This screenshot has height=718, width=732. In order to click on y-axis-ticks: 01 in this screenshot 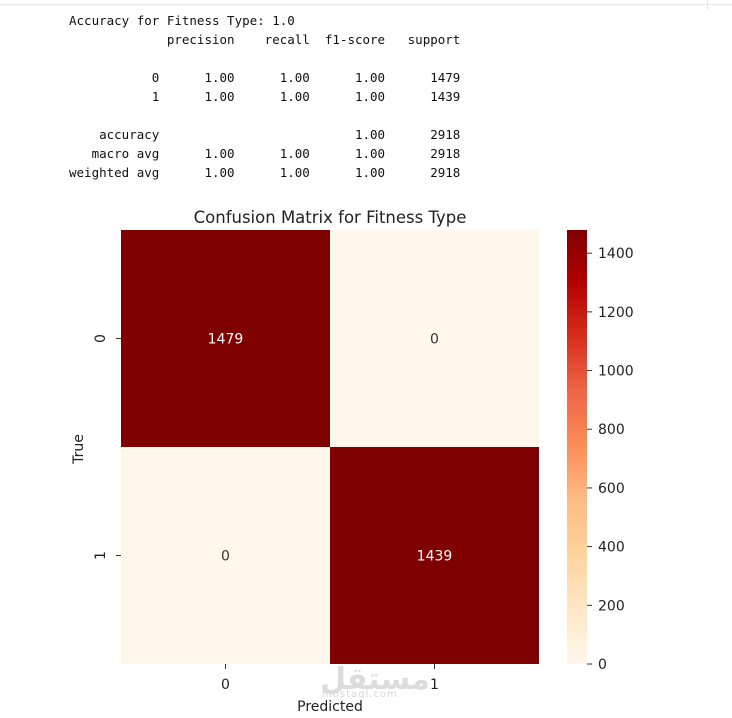, I will do `click(107, 447)`.